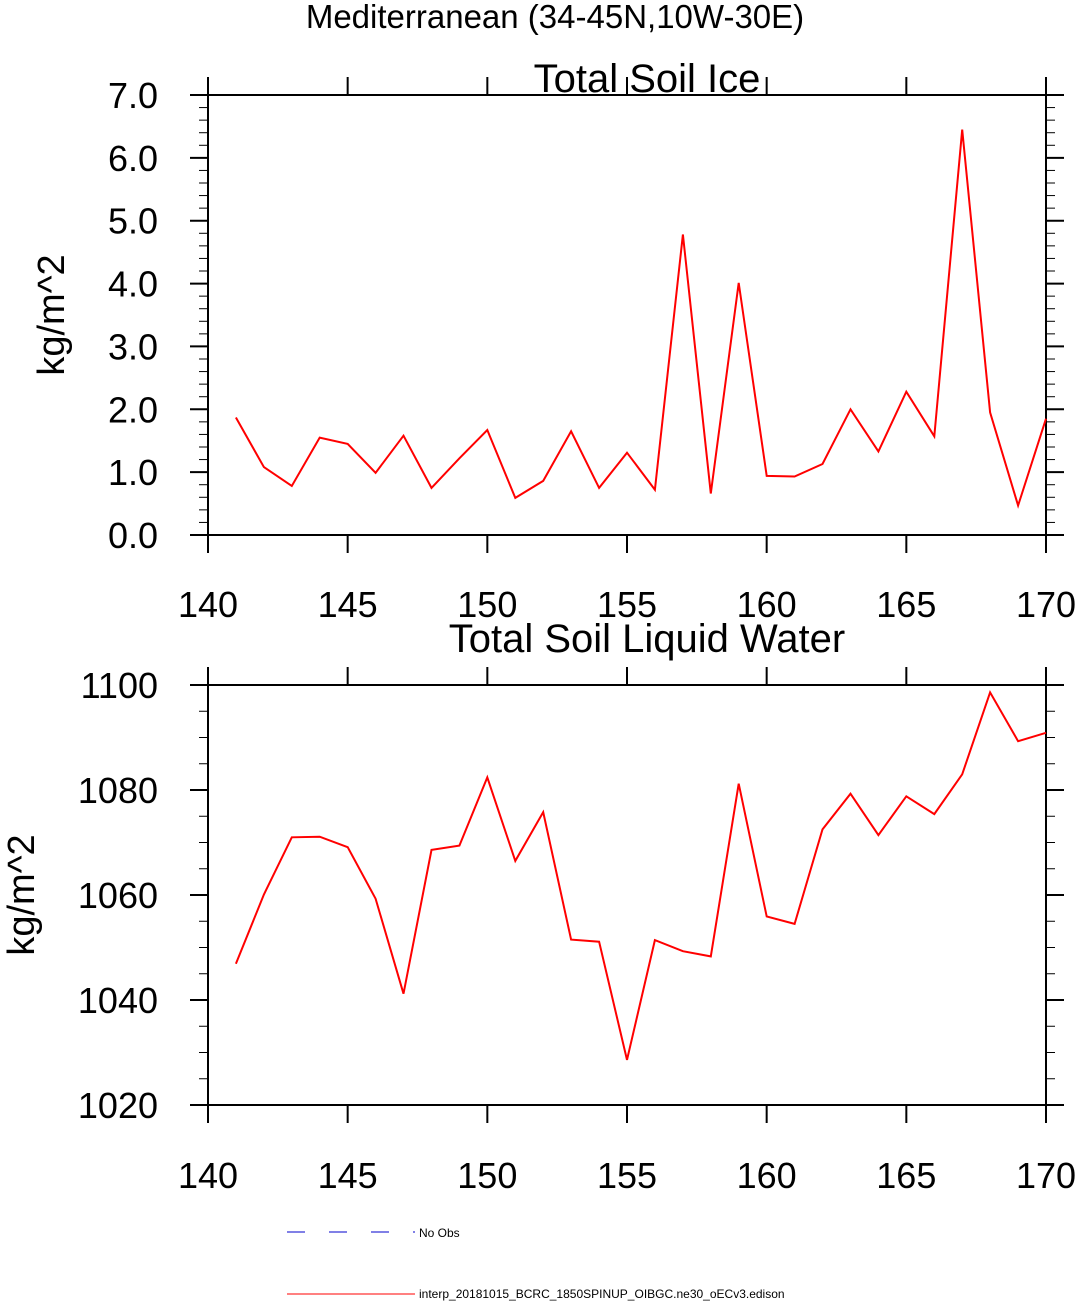  I want to click on soil-liquid-water-ytick-label: 1060, so click(118, 895).